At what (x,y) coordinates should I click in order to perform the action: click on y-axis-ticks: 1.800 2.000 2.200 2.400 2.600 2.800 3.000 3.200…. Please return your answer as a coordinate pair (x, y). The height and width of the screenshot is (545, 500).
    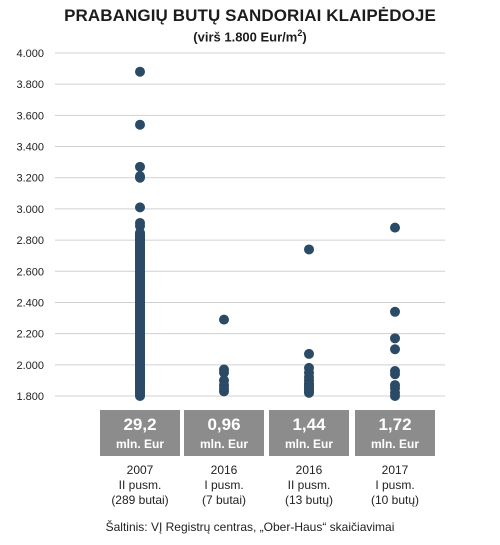
    Looking at the image, I should click on (30, 225).